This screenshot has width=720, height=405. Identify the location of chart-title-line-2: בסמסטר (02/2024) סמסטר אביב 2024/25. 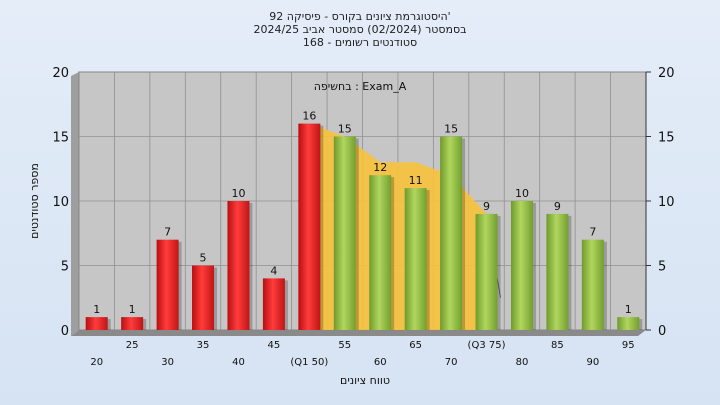
(360, 29).